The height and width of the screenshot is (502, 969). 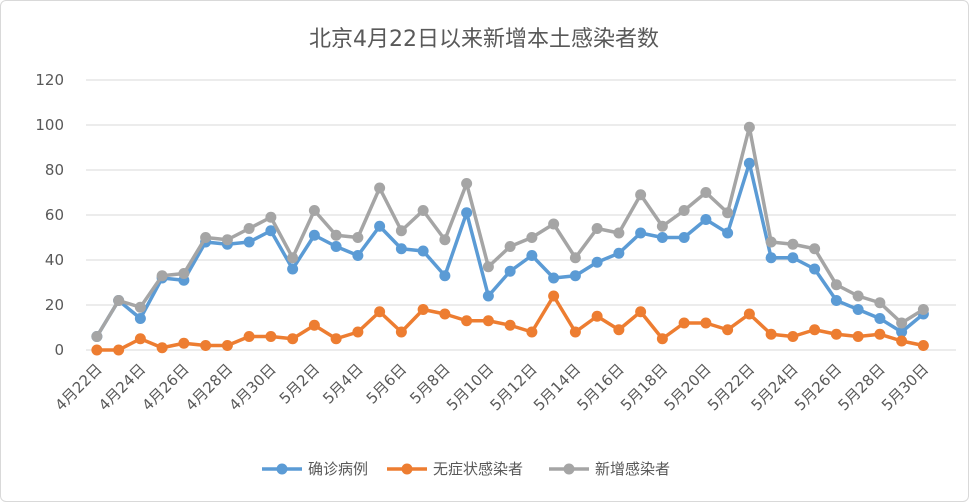 I want to click on y-axis: 0 20 40 60 80 100 120, so click(x=49, y=215).